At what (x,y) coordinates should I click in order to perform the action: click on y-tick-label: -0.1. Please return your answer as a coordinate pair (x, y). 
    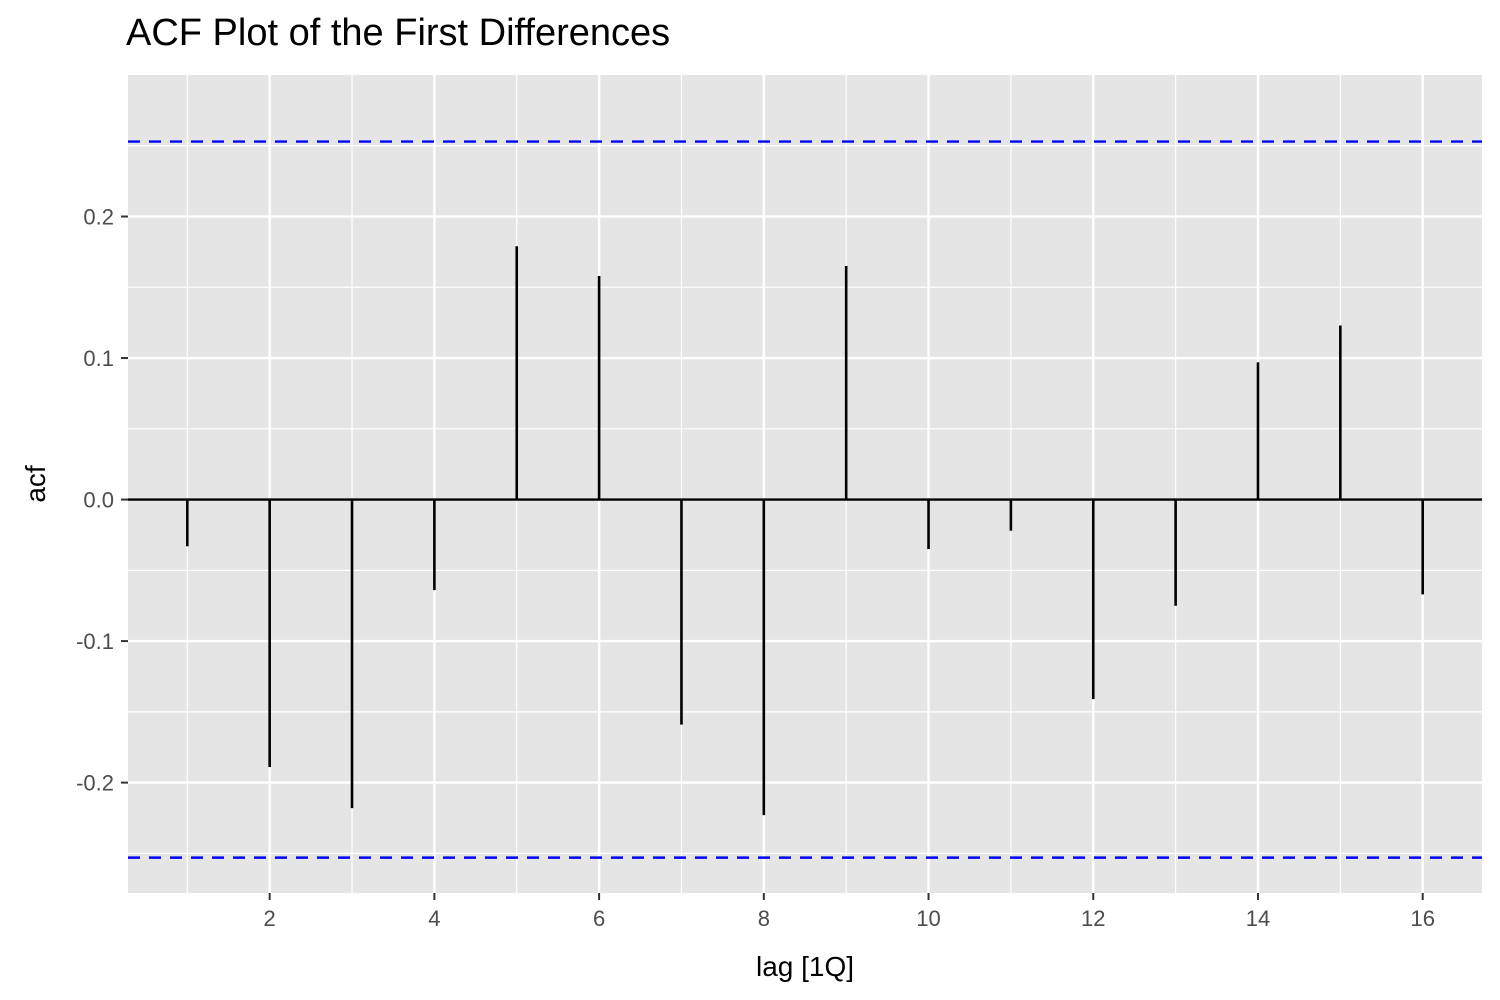
    Looking at the image, I should click on (95, 641).